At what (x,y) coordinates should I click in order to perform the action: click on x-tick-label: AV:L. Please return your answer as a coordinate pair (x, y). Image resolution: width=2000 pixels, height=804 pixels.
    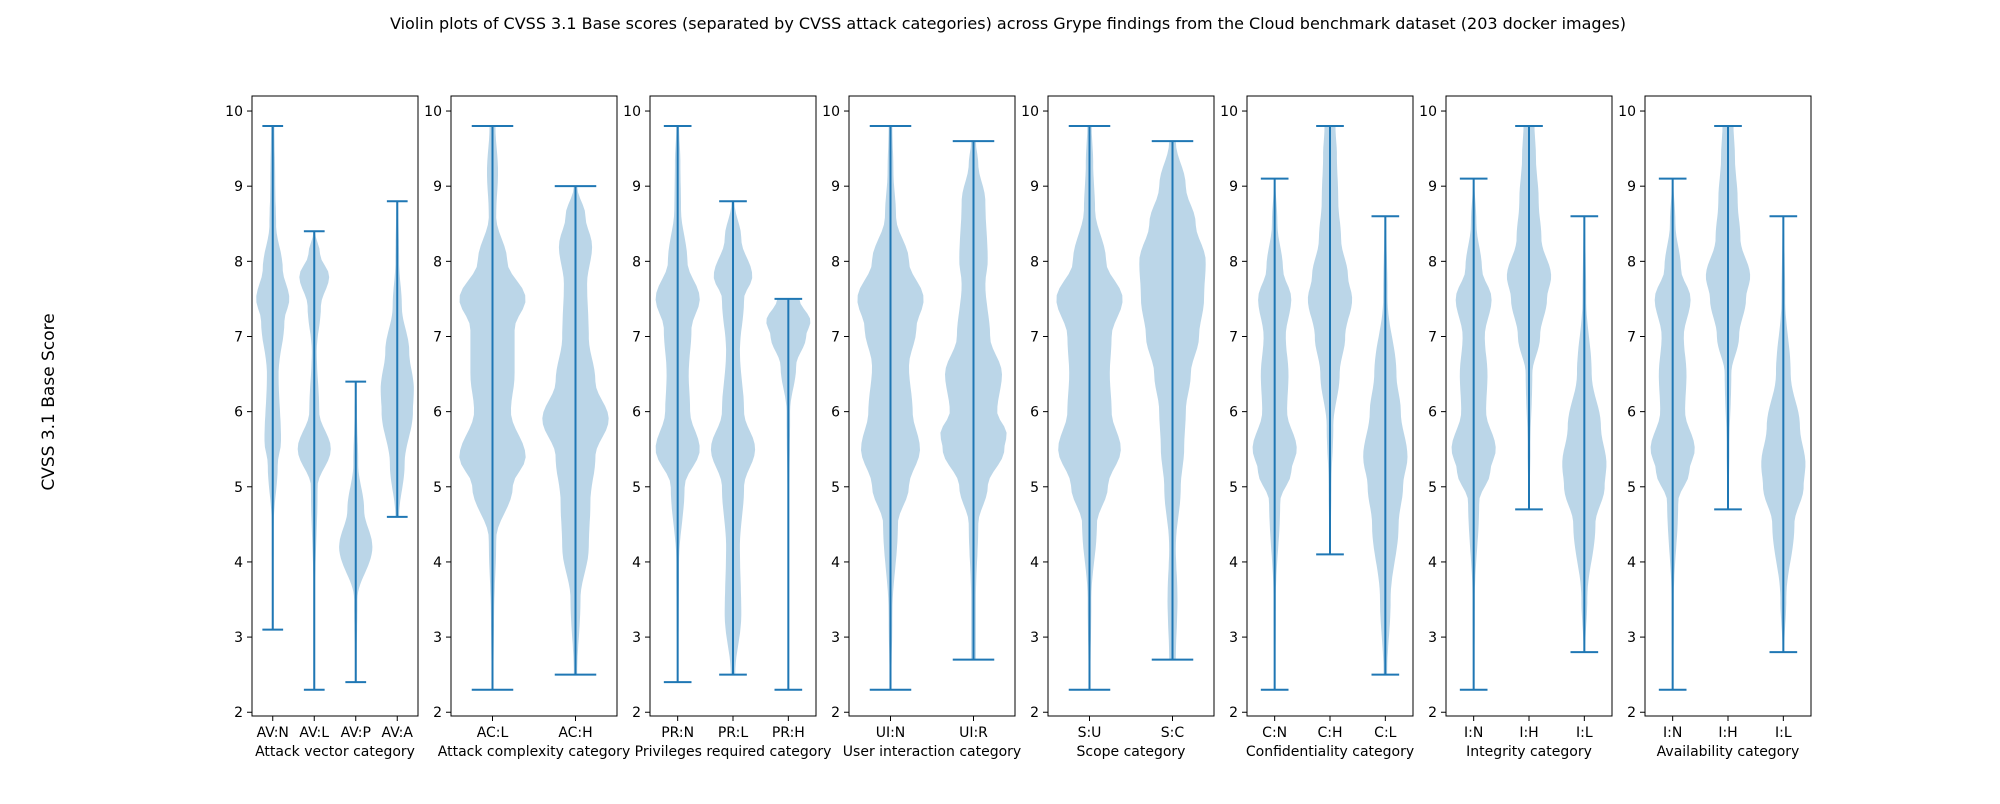
    Looking at the image, I should click on (314, 733).